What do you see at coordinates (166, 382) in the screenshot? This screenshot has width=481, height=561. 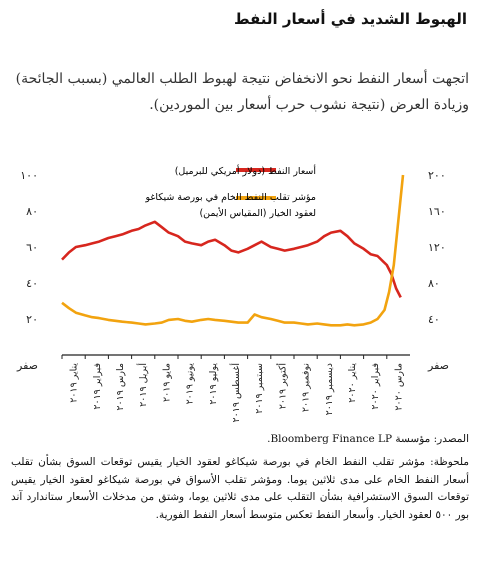 I see `x-tick-label: مايو ٢٠١٩` at bounding box center [166, 382].